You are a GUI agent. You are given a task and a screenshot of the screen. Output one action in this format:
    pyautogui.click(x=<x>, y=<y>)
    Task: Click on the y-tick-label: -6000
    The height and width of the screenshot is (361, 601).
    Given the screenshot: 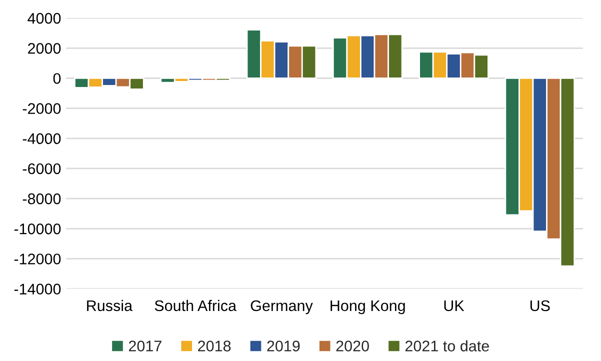 What is the action you would take?
    pyautogui.click(x=41, y=168)
    